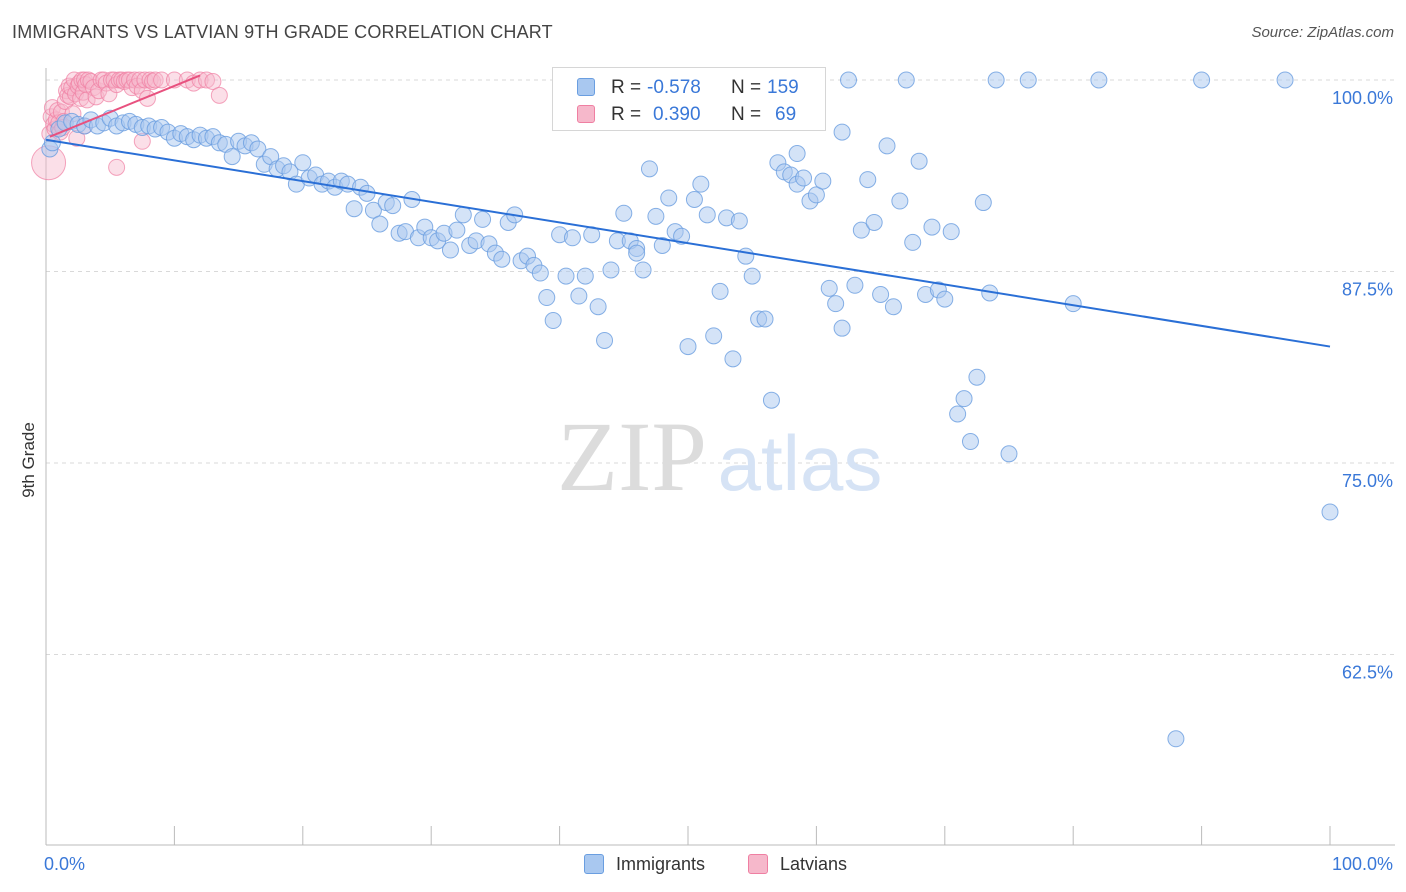 The width and height of the screenshot is (1406, 892). Describe the element at coordinates (758, 864) in the screenshot. I see `latvians-legend-swatch` at that location.